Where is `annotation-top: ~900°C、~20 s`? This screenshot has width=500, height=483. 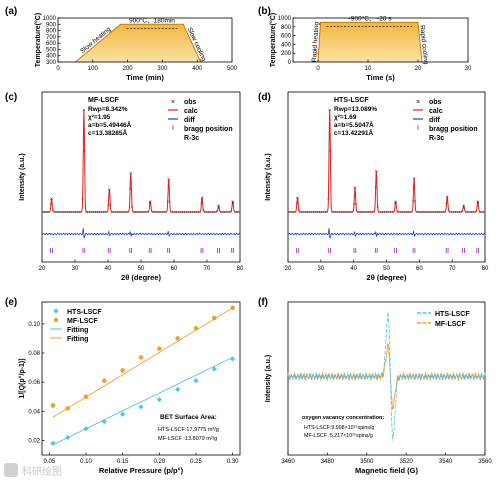
annotation-top: ~900°C、~20 s is located at coordinates (369, 18).